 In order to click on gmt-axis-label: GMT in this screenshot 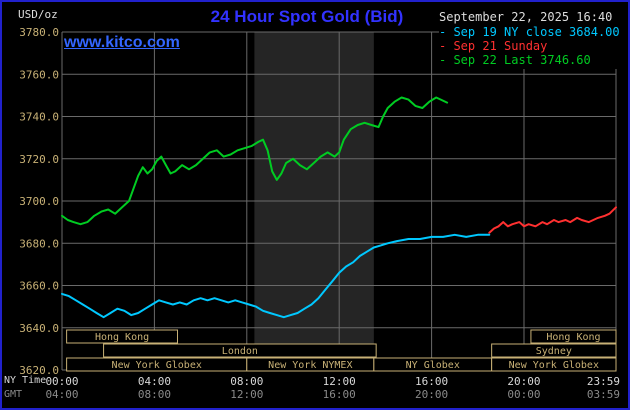, I will do `click(13, 394)`.